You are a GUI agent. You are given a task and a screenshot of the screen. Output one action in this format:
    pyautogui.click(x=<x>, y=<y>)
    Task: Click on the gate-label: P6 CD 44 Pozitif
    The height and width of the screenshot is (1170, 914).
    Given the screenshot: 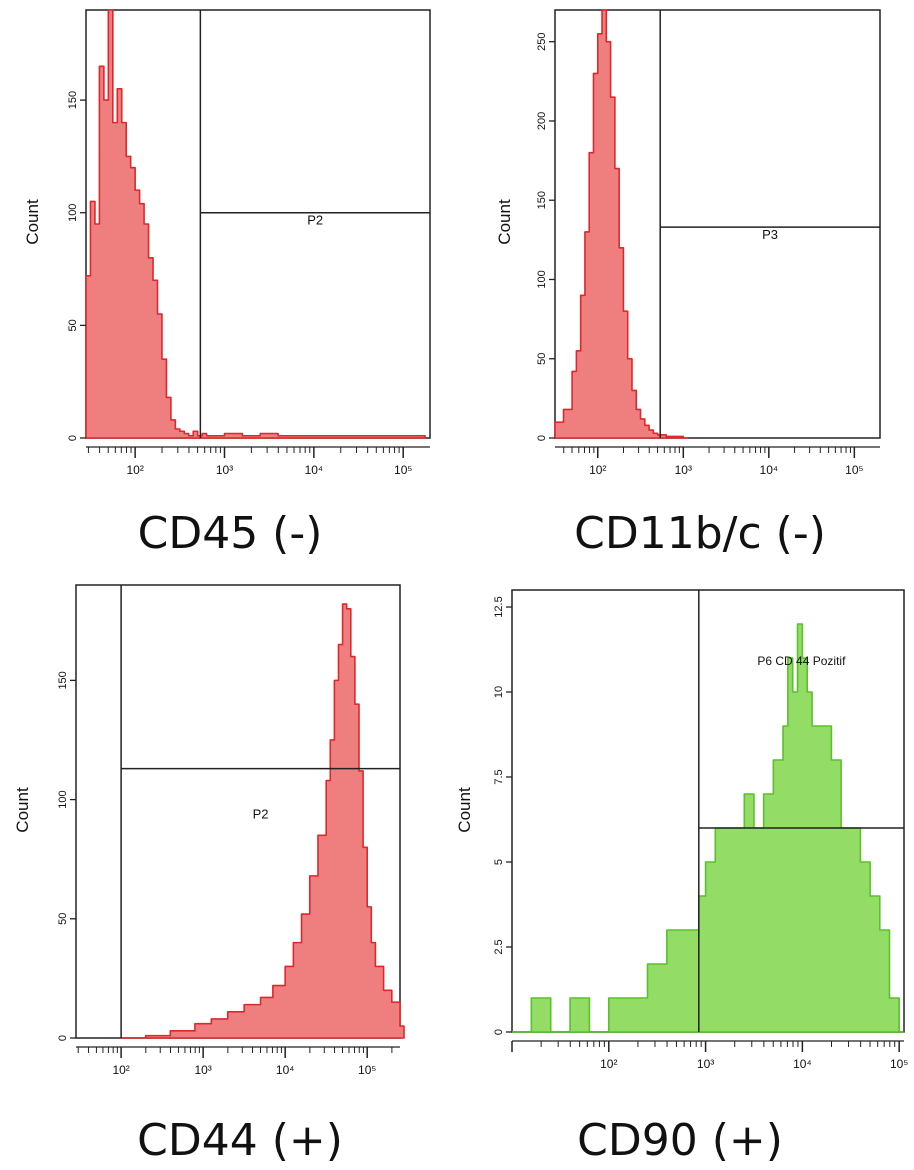 What is the action you would take?
    pyautogui.click(x=801, y=661)
    